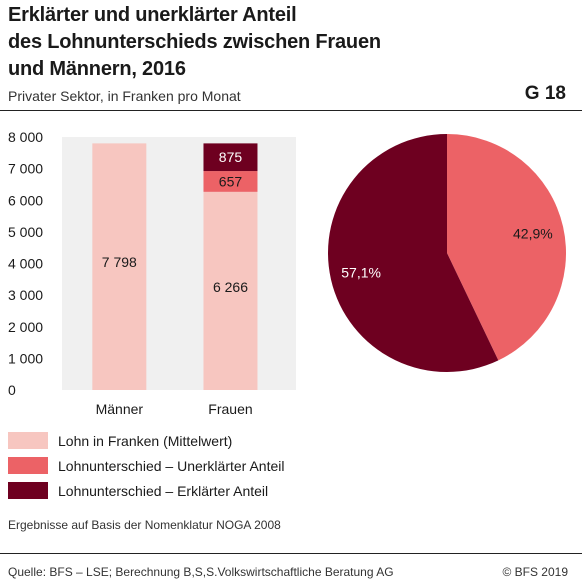 This screenshot has width=582, height=588. Describe the element at coordinates (152, 15) in the screenshot. I see `title-line-1: Erklärter und unerklärter Anteil` at that location.